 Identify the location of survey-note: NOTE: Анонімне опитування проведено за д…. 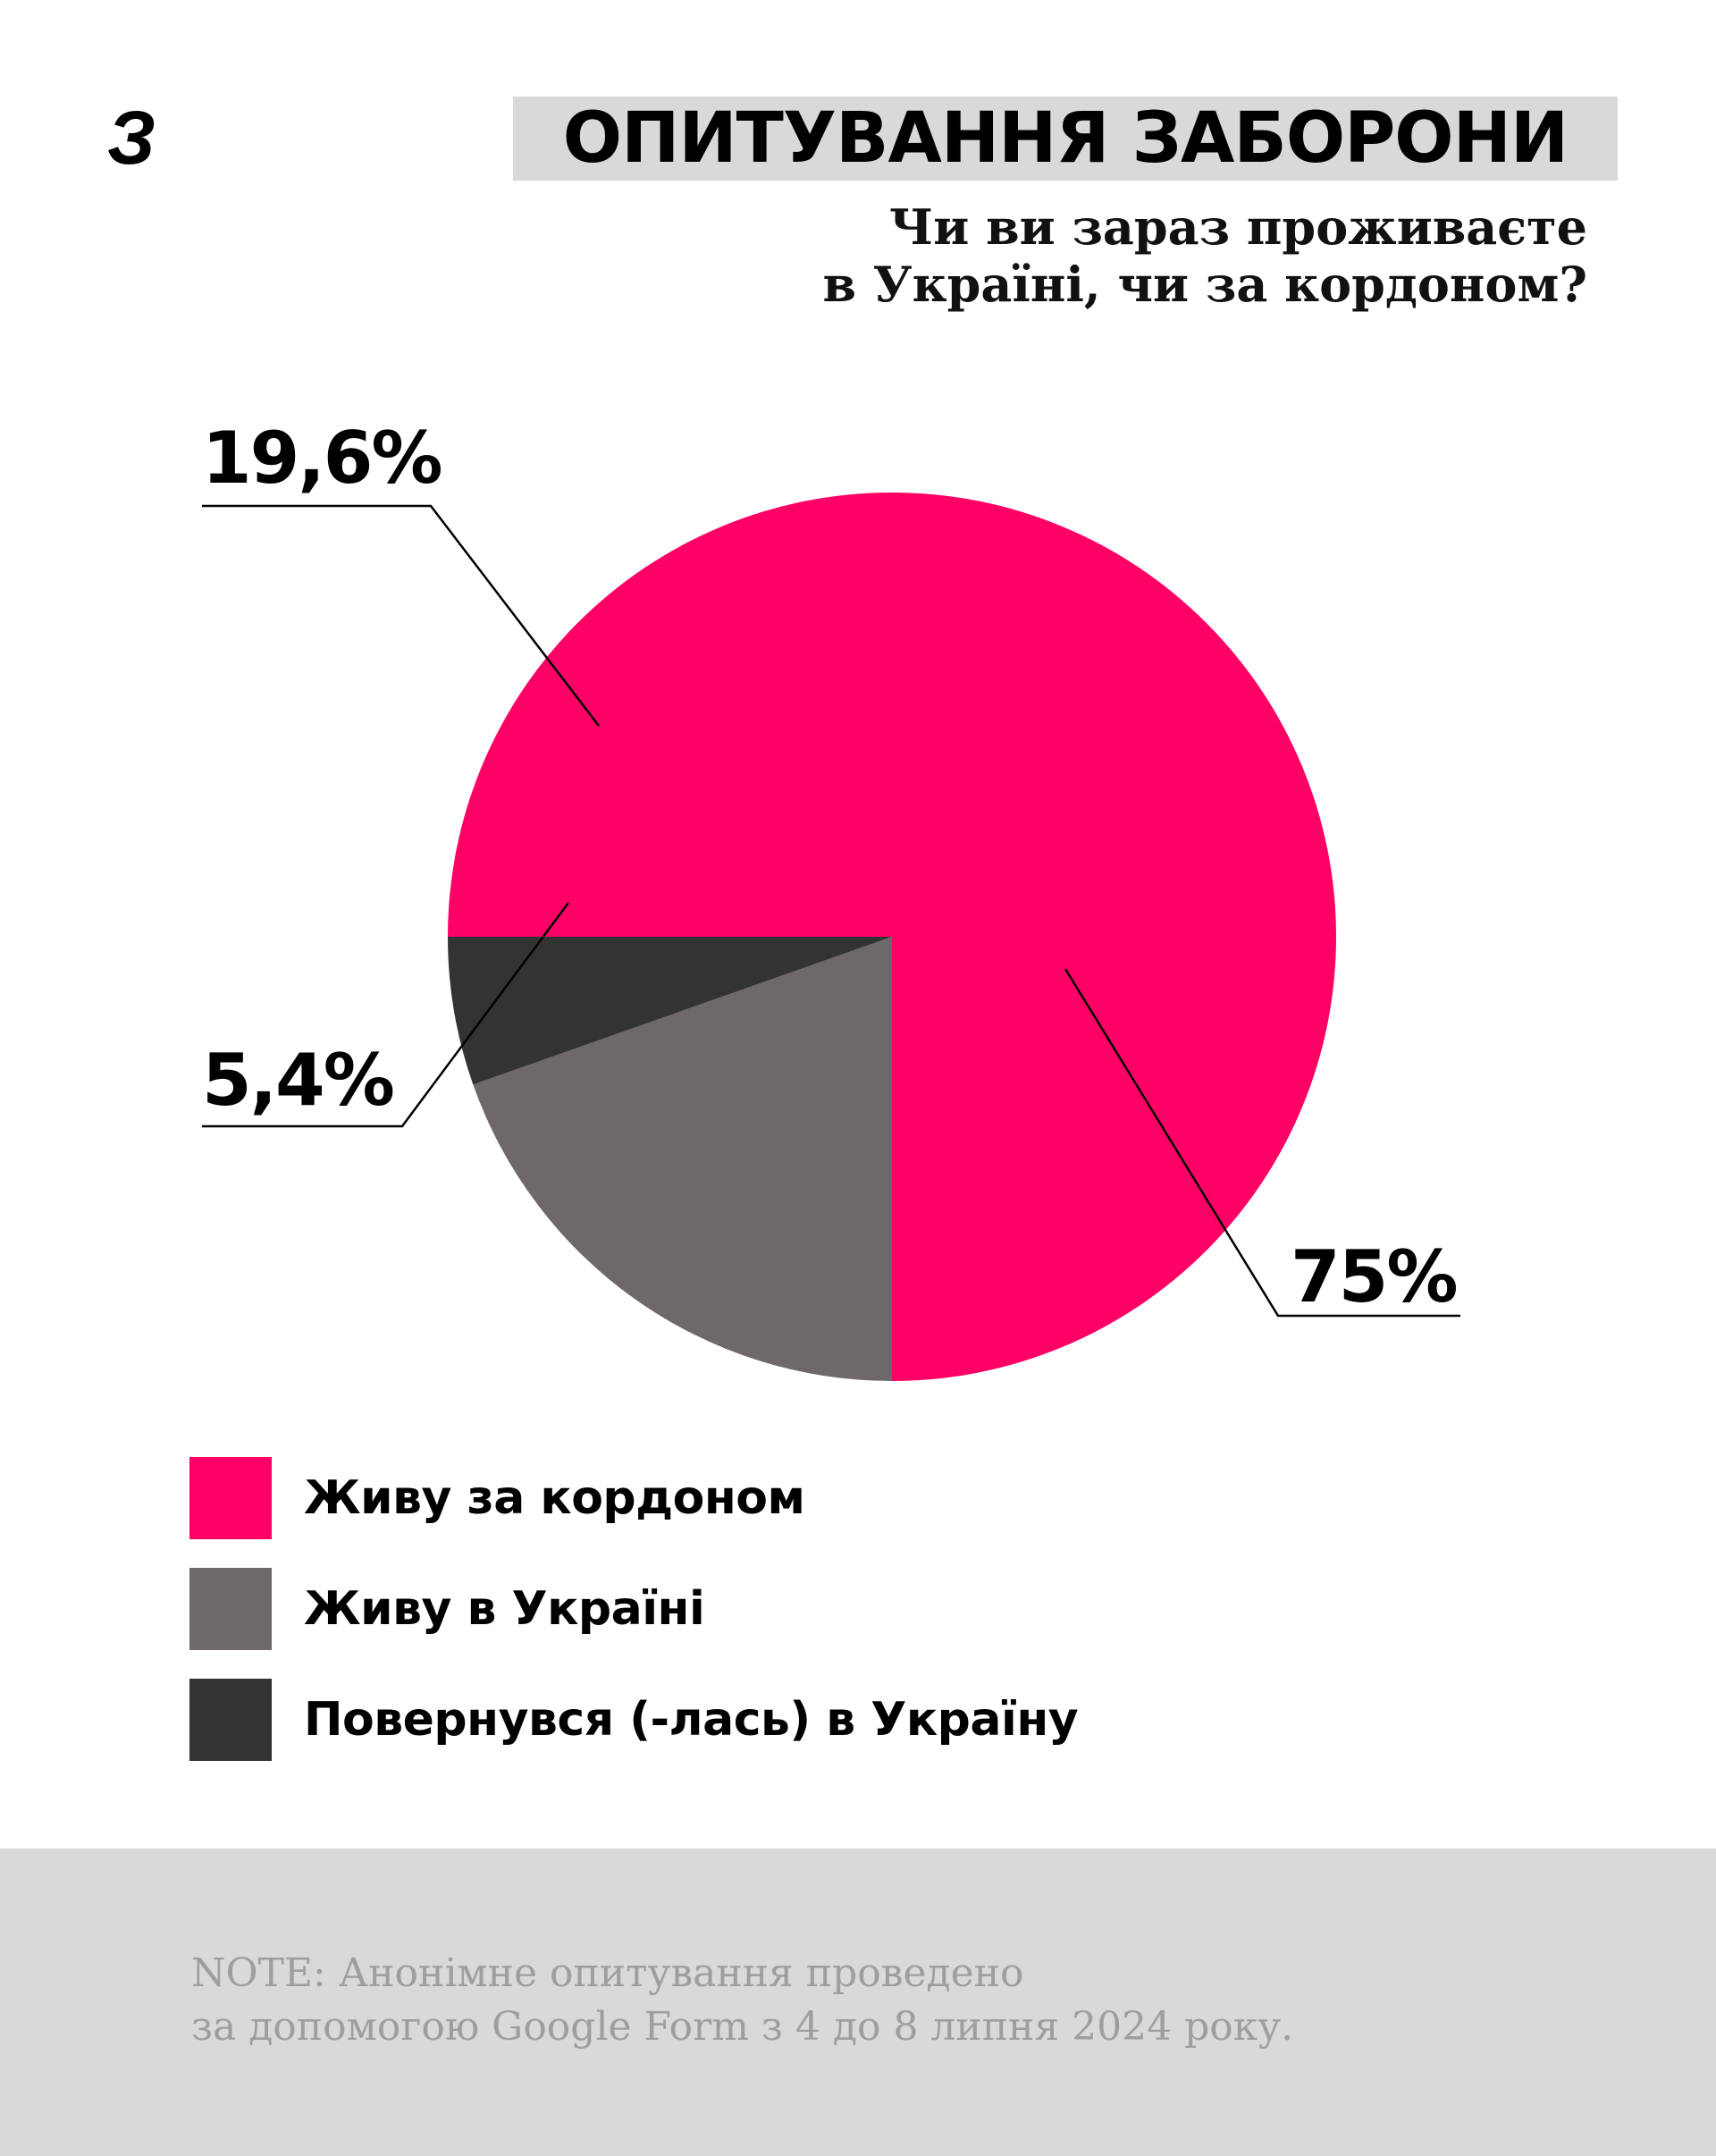
(742, 2000).